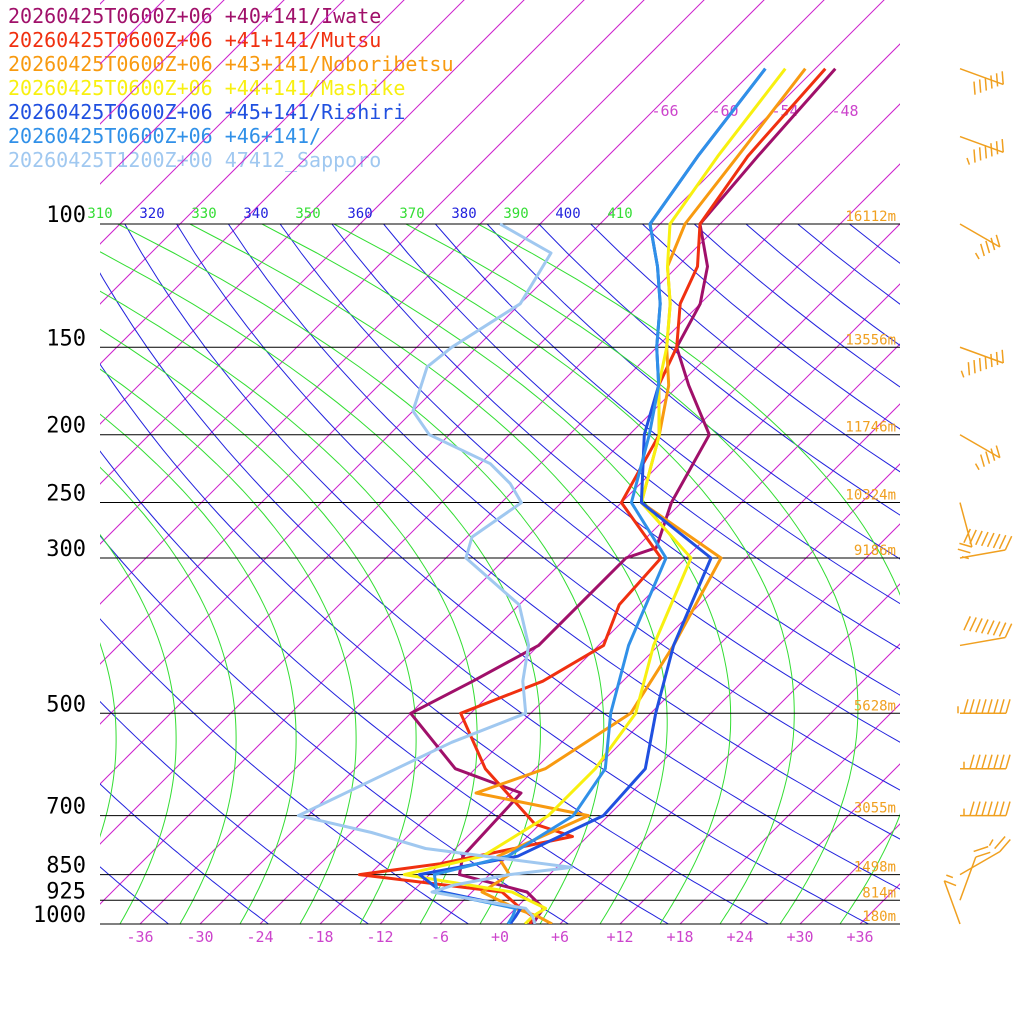 The image size is (1024, 1024). I want to click on pressure-label: 250, so click(66, 494).